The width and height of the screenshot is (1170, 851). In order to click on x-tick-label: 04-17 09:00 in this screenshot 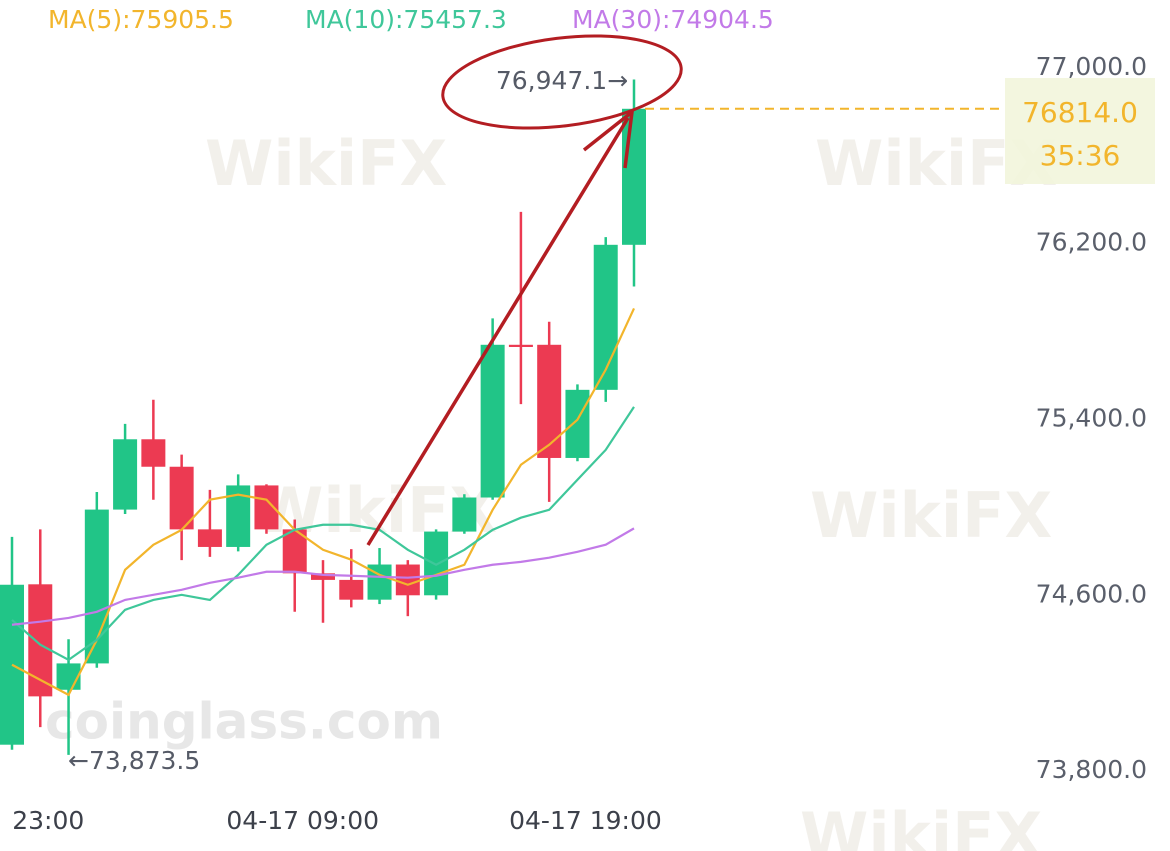, I will do `click(302, 820)`.